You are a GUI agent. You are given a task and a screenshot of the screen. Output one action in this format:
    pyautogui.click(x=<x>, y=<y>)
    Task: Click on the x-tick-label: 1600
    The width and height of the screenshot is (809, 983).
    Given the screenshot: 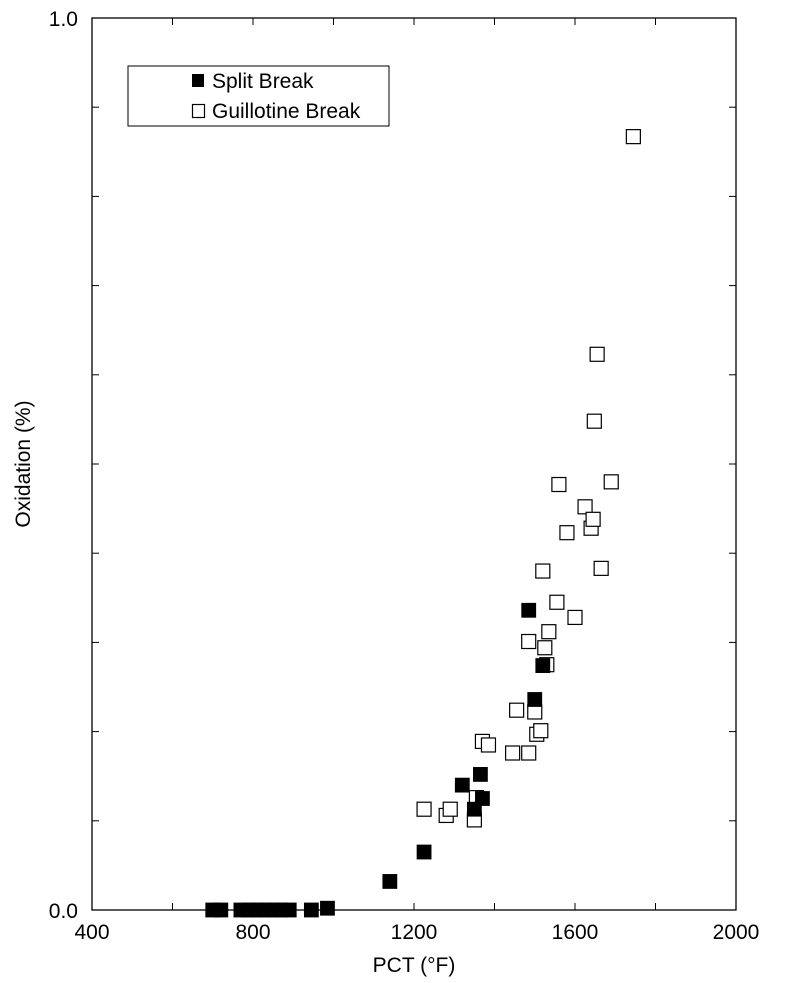 What is the action you would take?
    pyautogui.click(x=575, y=932)
    